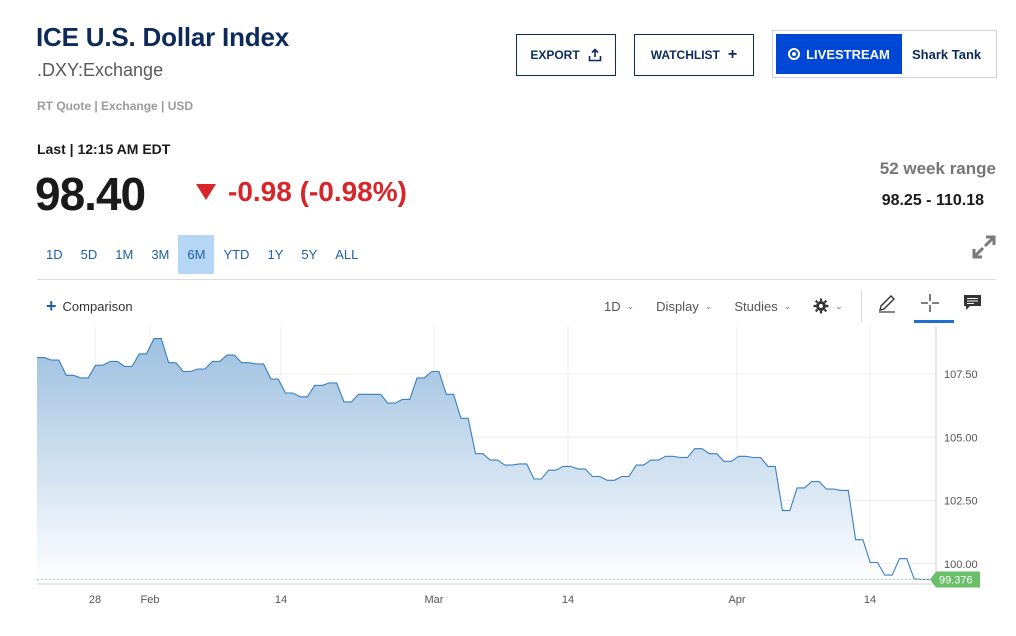 Image resolution: width=1016 pixels, height=636 pixels. I want to click on share-icon, so click(594, 55).